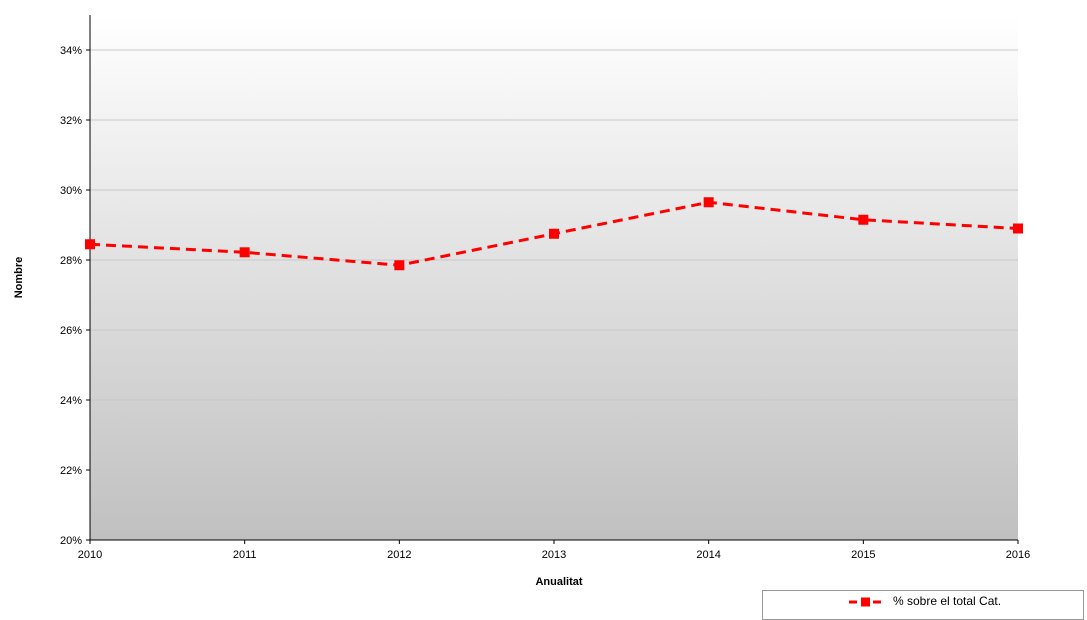 The width and height of the screenshot is (1087, 620). Describe the element at coordinates (558, 582) in the screenshot. I see `x-axis-title: Anualitat` at that location.